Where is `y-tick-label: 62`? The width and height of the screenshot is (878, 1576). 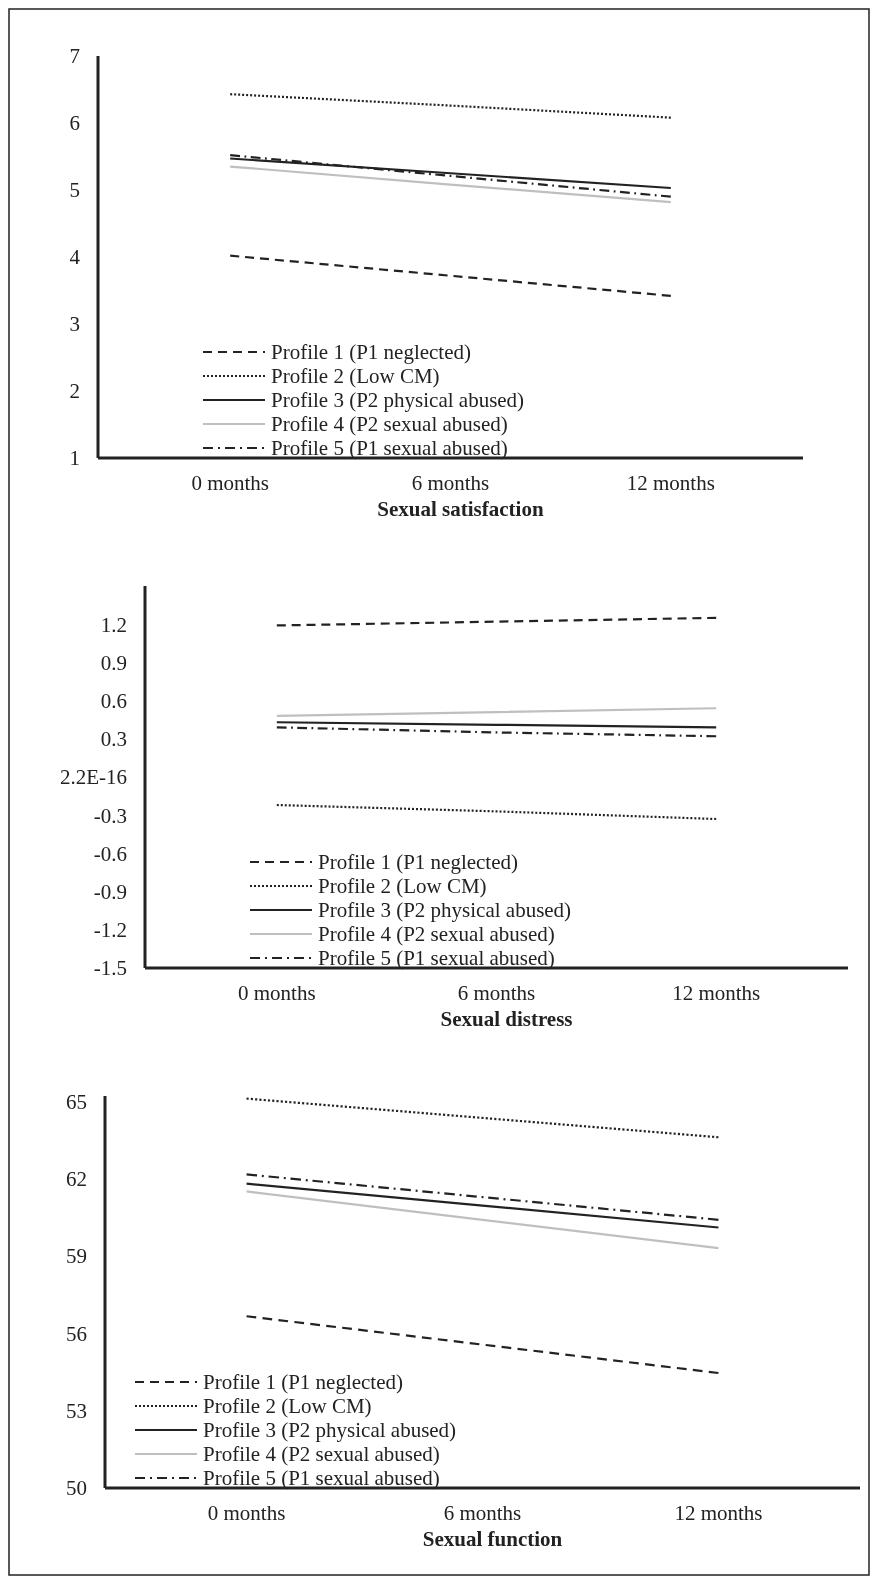 y-tick-label: 62 is located at coordinates (76, 1178).